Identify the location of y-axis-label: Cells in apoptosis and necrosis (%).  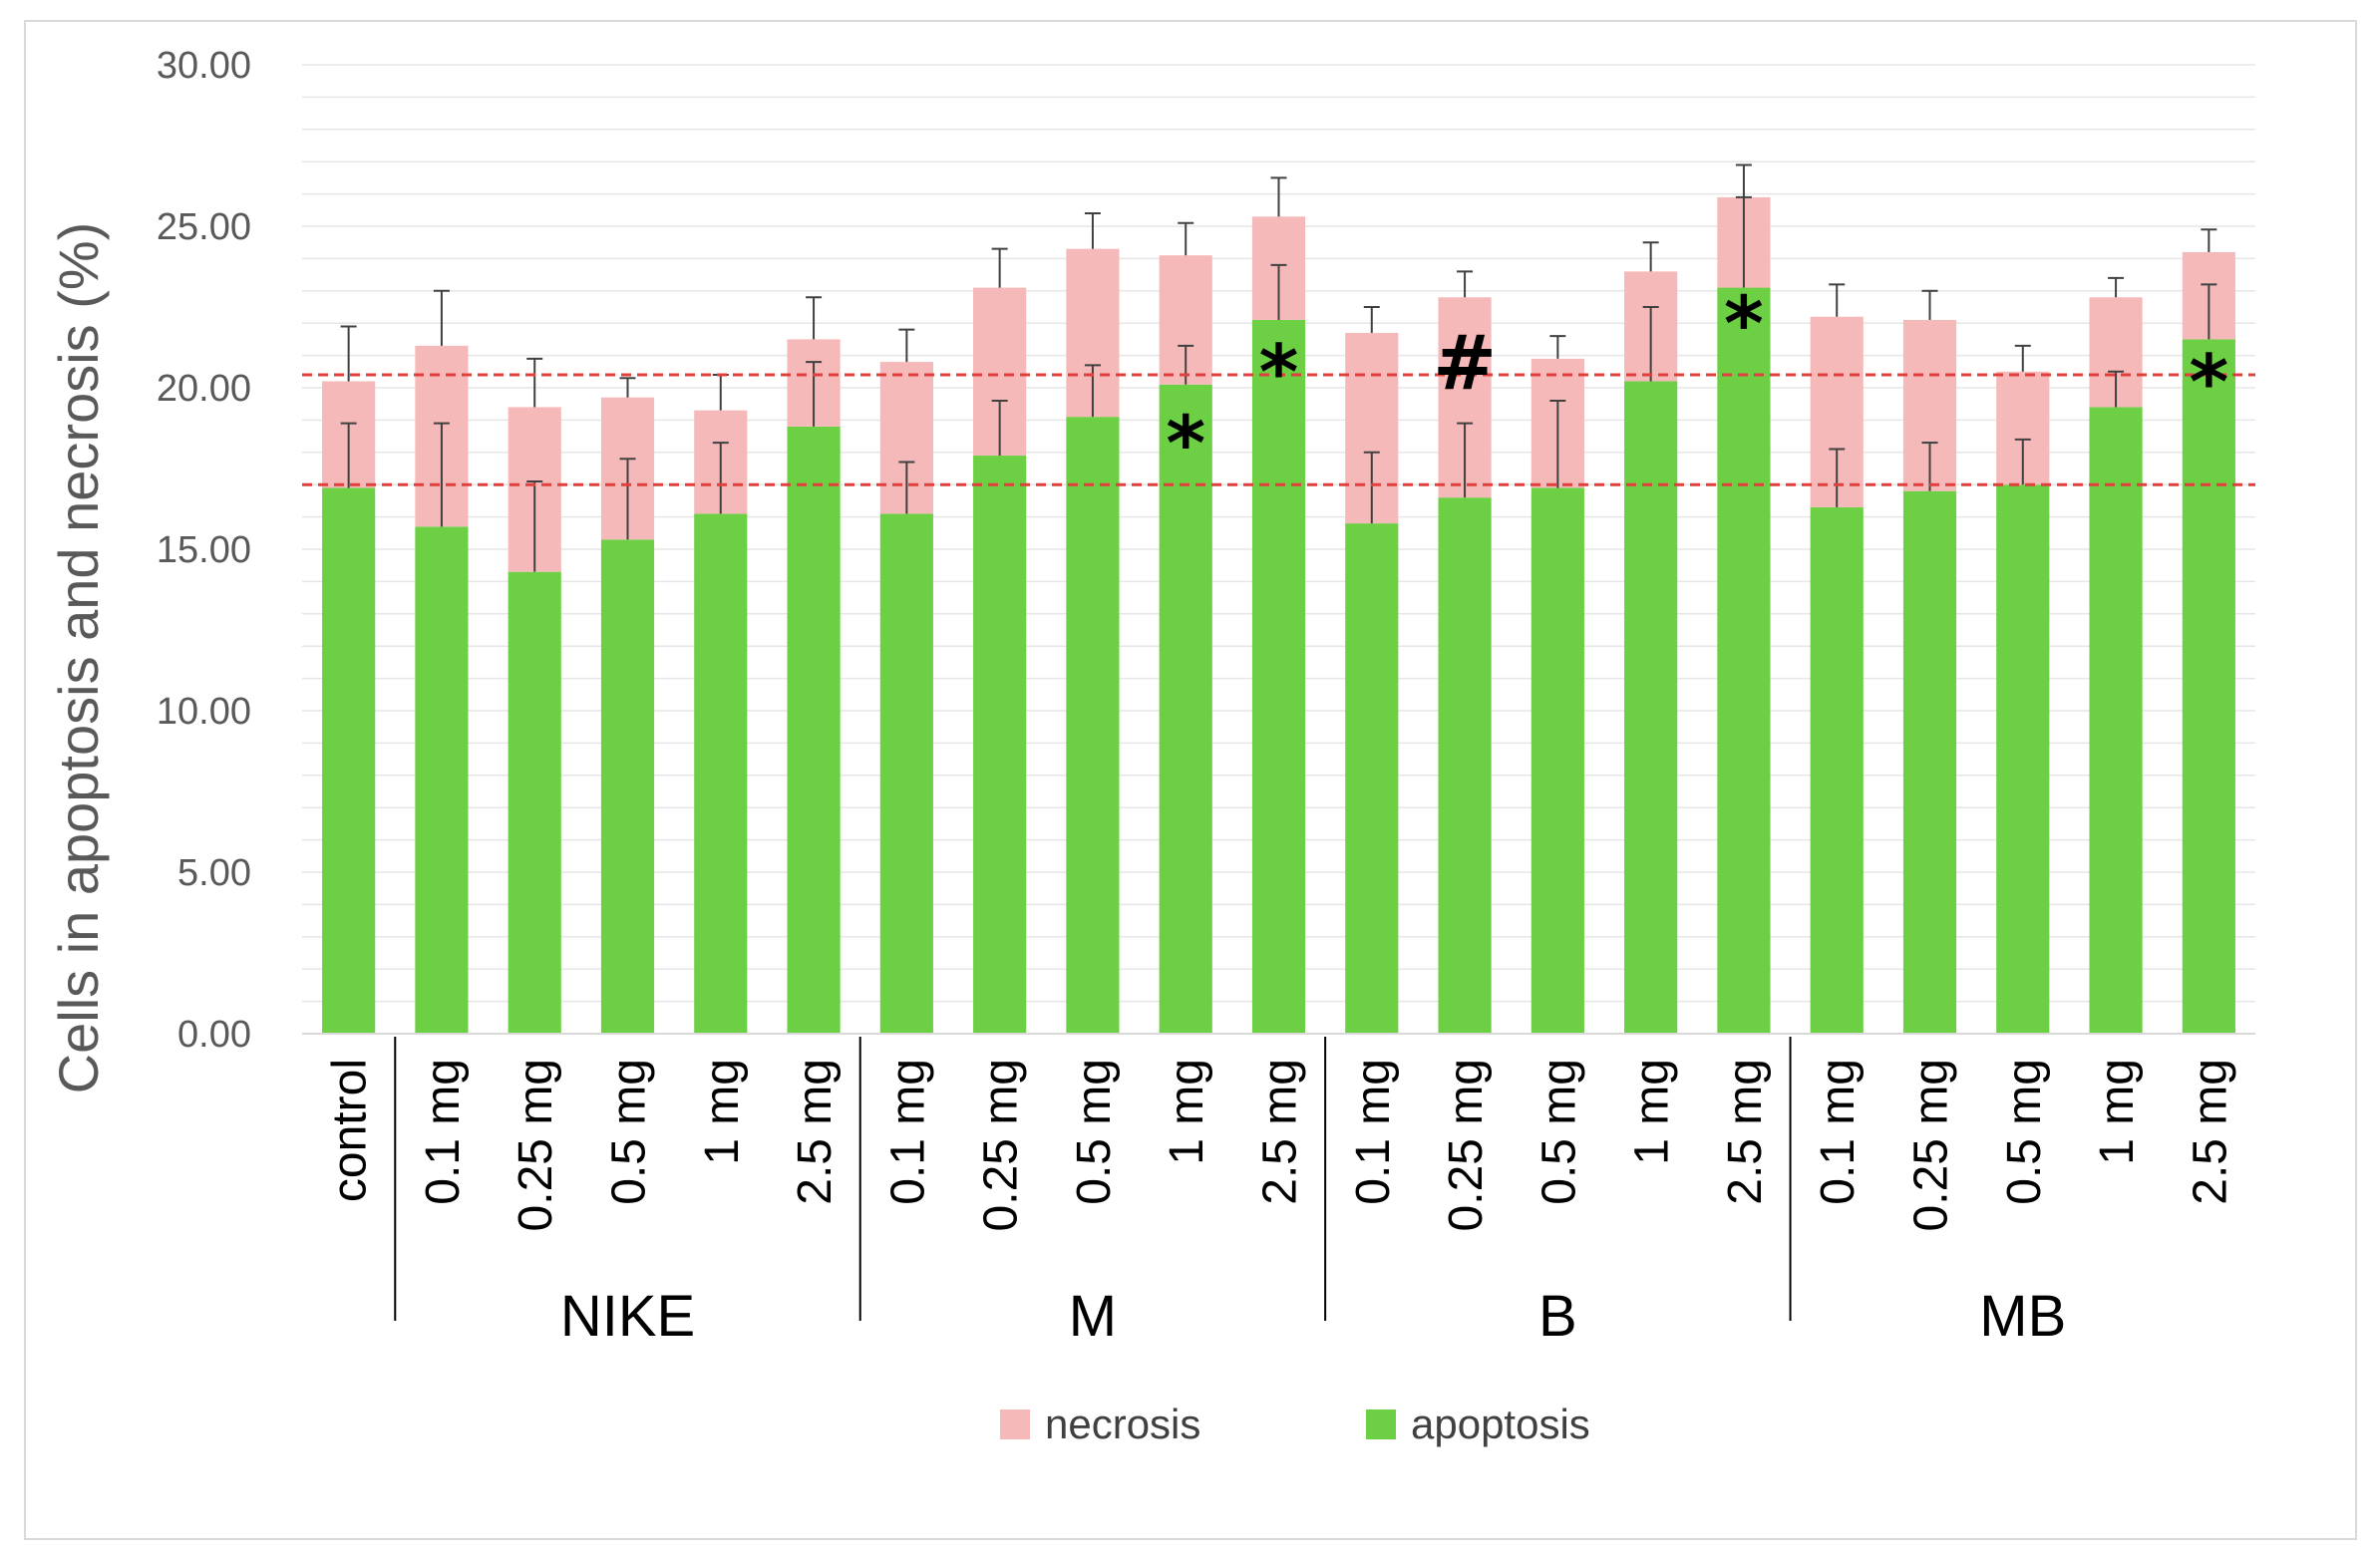
(78, 658).